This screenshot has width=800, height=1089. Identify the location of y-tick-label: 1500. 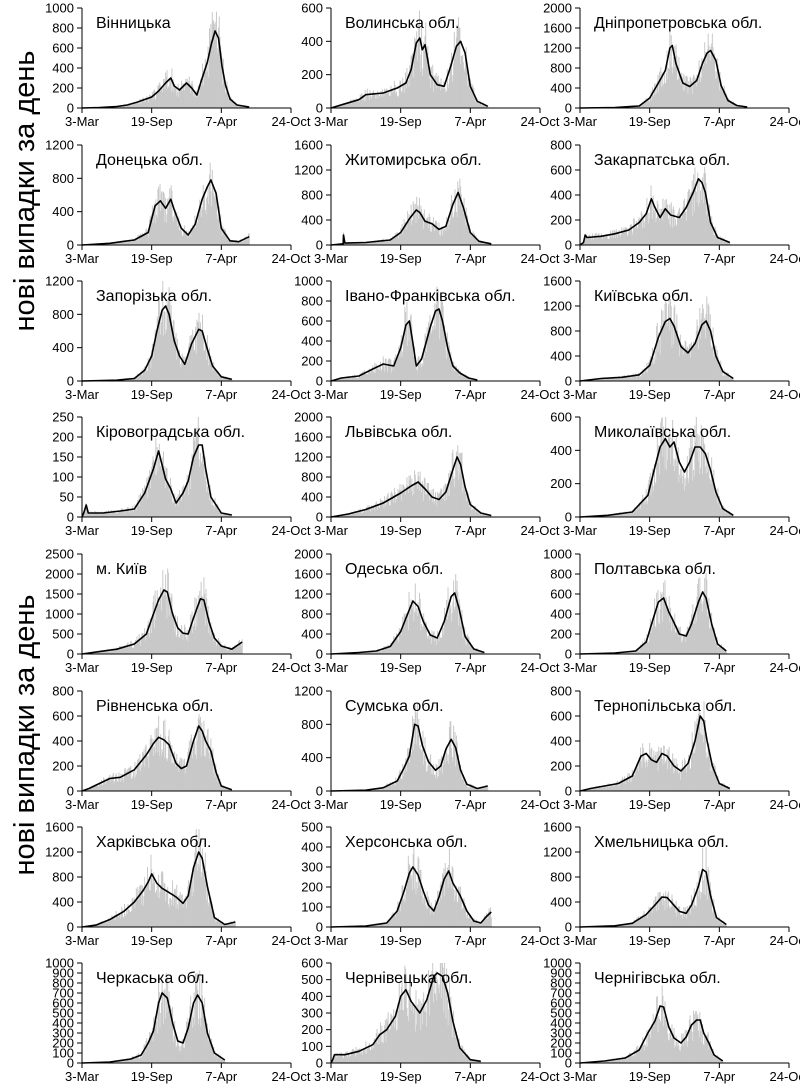
(59, 594).